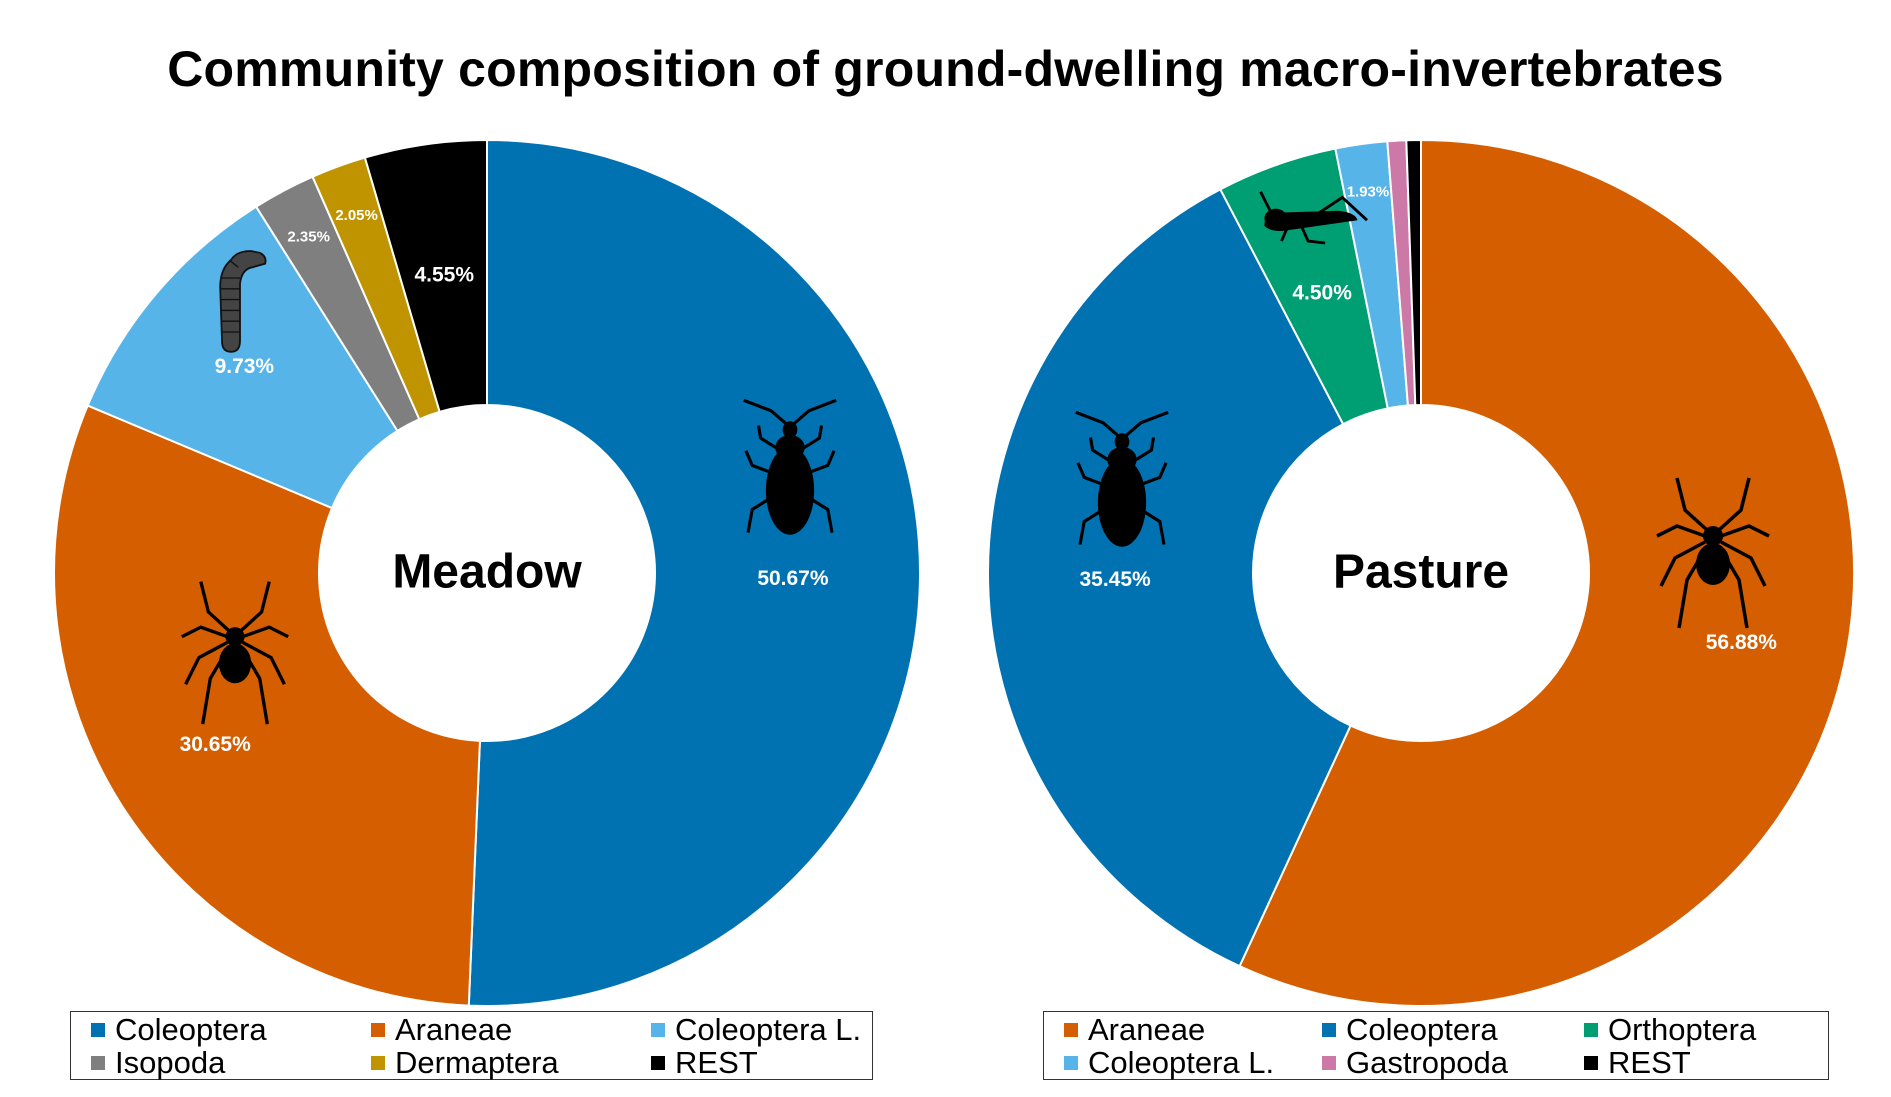 Image resolution: width=1891 pixels, height=1097 pixels. I want to click on data-label-coleoptera: 50.67%, so click(793, 578).